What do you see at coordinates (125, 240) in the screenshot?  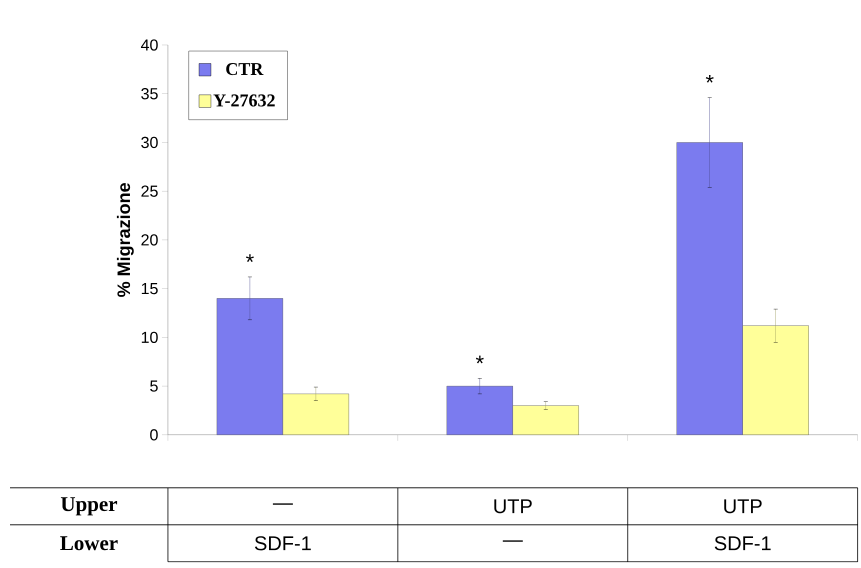 I see `y-axis-title: % Migrazione` at bounding box center [125, 240].